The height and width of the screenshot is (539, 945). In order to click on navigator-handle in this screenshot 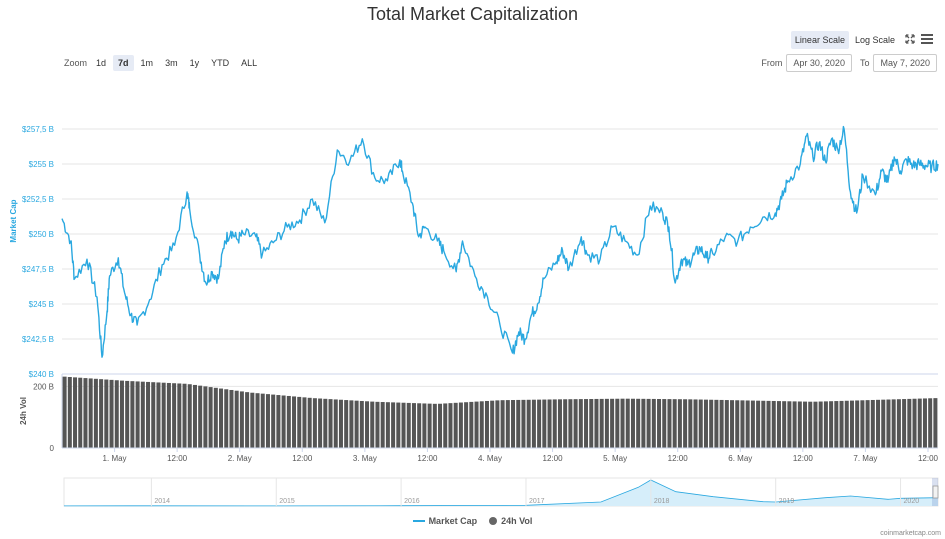, I will do `click(935, 492)`.